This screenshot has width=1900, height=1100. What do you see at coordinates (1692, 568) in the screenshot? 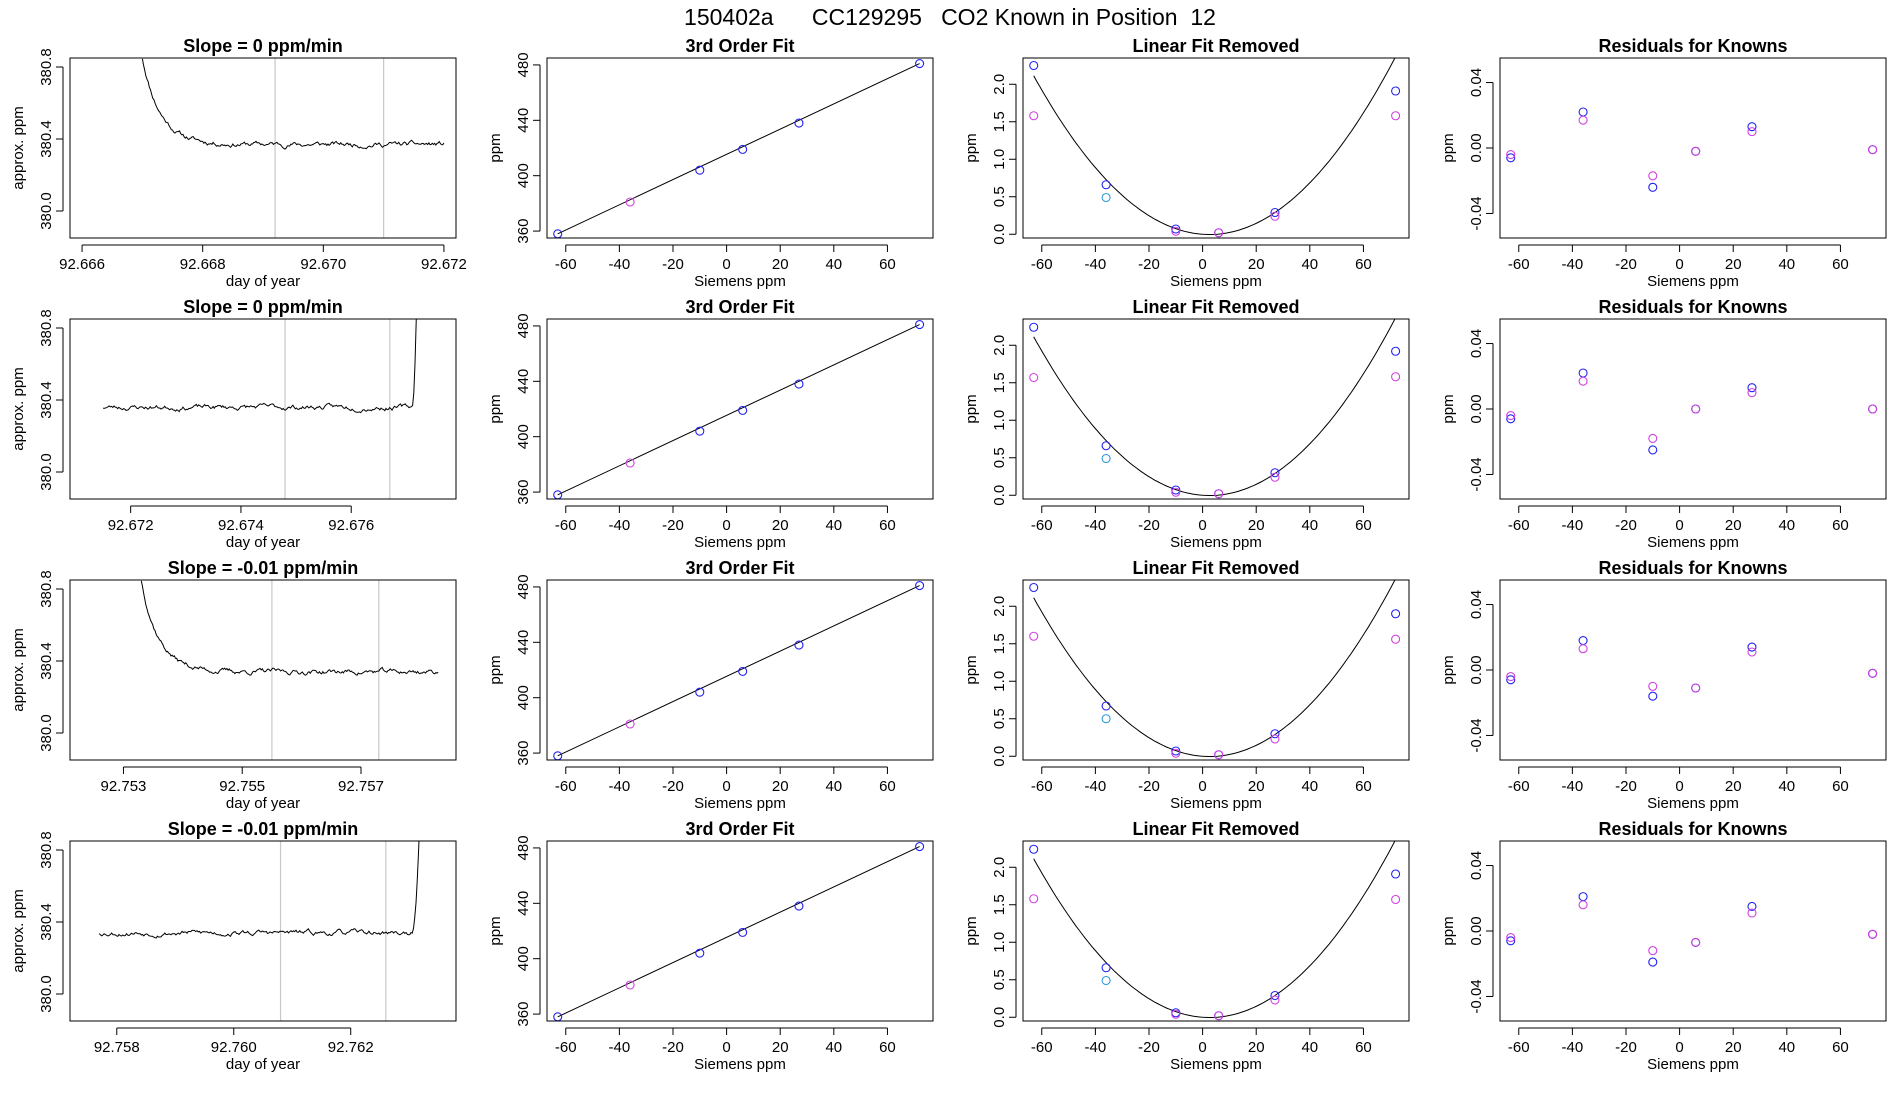
I see `panel-title: Residuals for Knowns` at bounding box center [1692, 568].